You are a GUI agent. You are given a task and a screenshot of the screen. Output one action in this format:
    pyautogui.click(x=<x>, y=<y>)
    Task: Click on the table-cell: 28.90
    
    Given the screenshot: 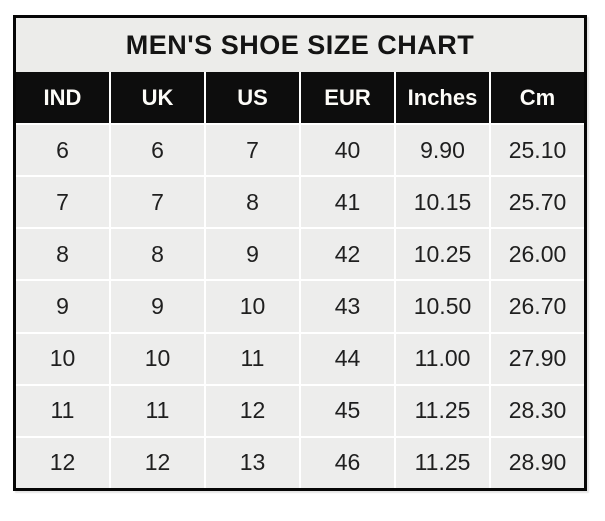 What is the action you would take?
    pyautogui.click(x=537, y=462)
    